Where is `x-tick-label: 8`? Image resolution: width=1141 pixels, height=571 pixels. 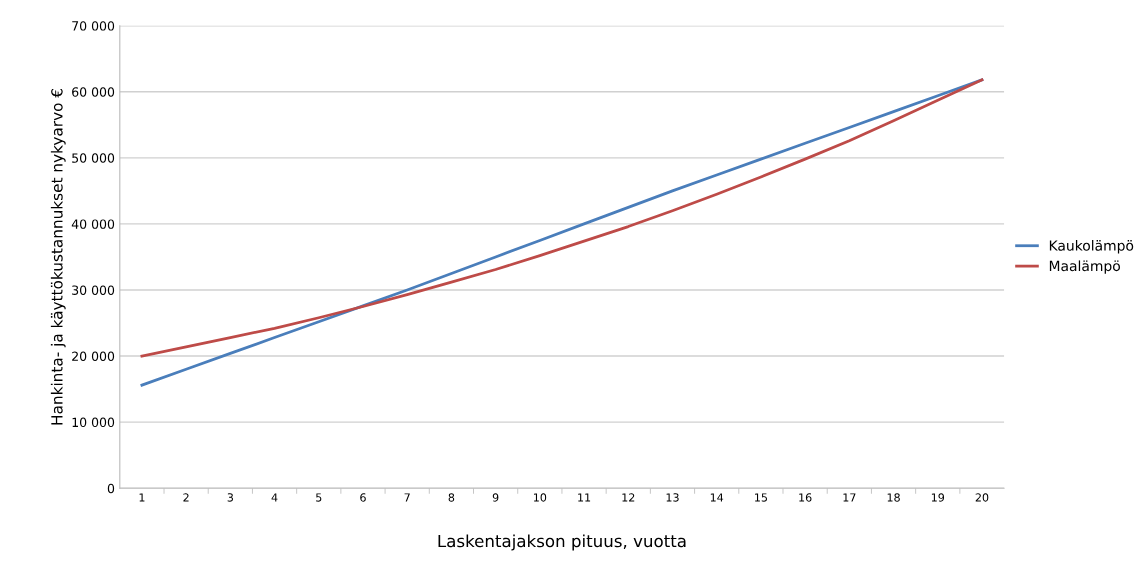 x-tick-label: 8 is located at coordinates (451, 497).